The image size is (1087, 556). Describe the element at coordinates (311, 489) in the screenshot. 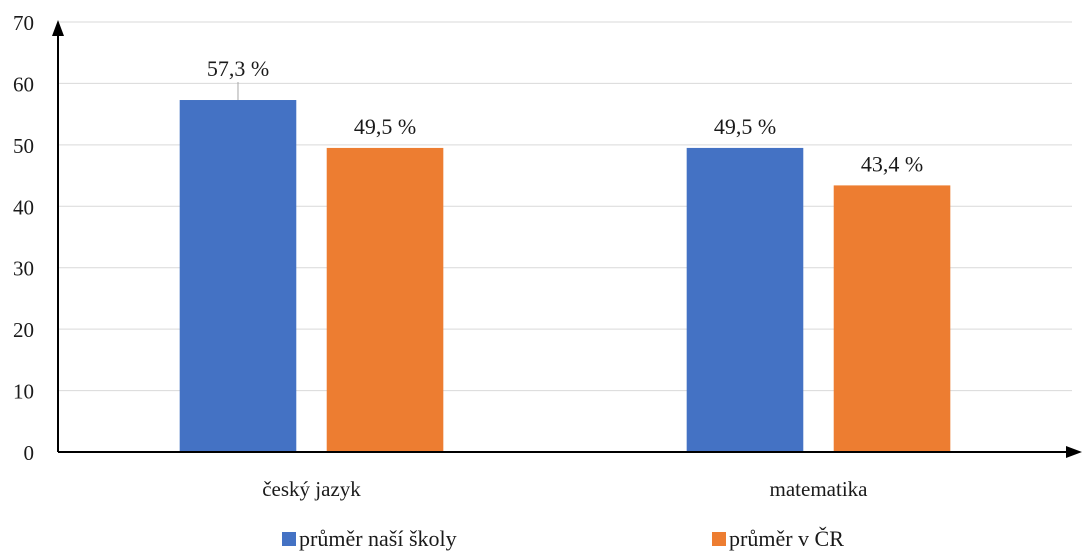

I see `category-label: český jazyk` at that location.